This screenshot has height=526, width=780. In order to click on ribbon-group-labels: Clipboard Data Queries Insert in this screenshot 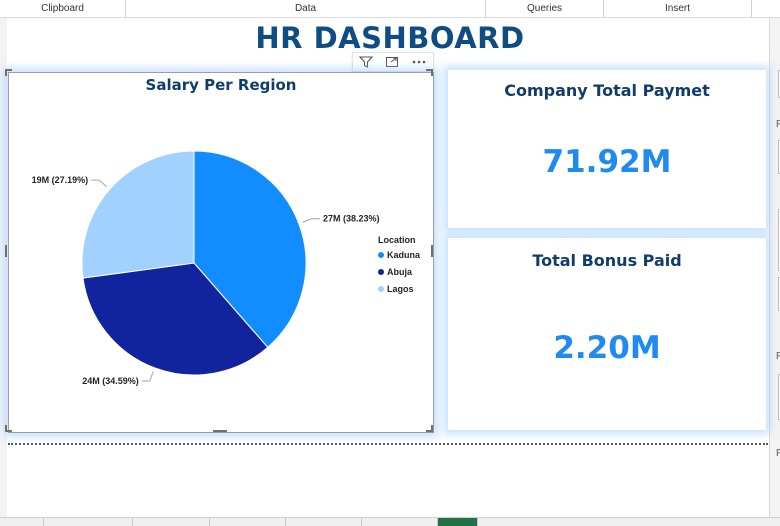, I will do `click(390, 9)`.